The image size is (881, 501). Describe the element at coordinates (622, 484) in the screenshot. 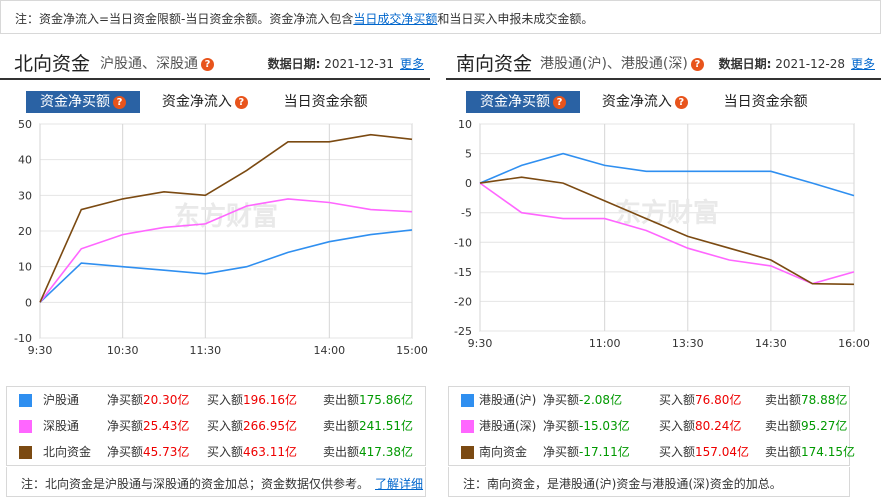

I see `footnote-text: 注：南向资金，是港股通(沪)资金与港股通(深)资金的加总。` at that location.